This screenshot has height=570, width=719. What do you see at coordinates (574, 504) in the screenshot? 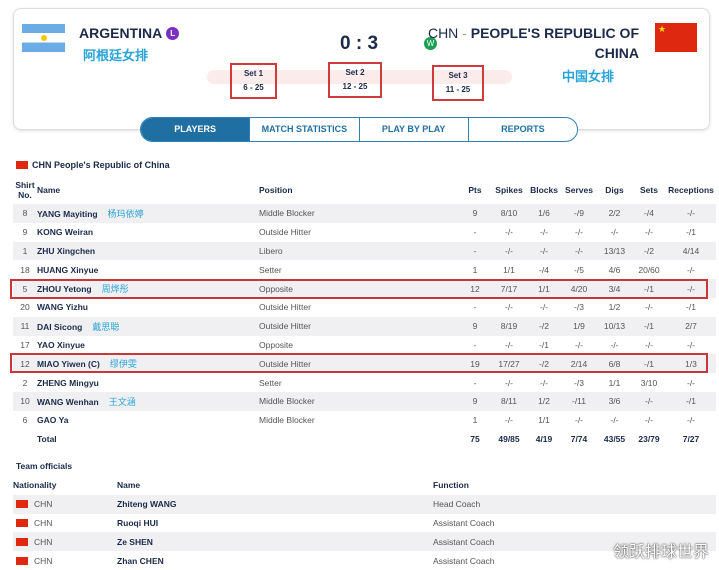
I see `official-function: Head Coach` at bounding box center [574, 504].